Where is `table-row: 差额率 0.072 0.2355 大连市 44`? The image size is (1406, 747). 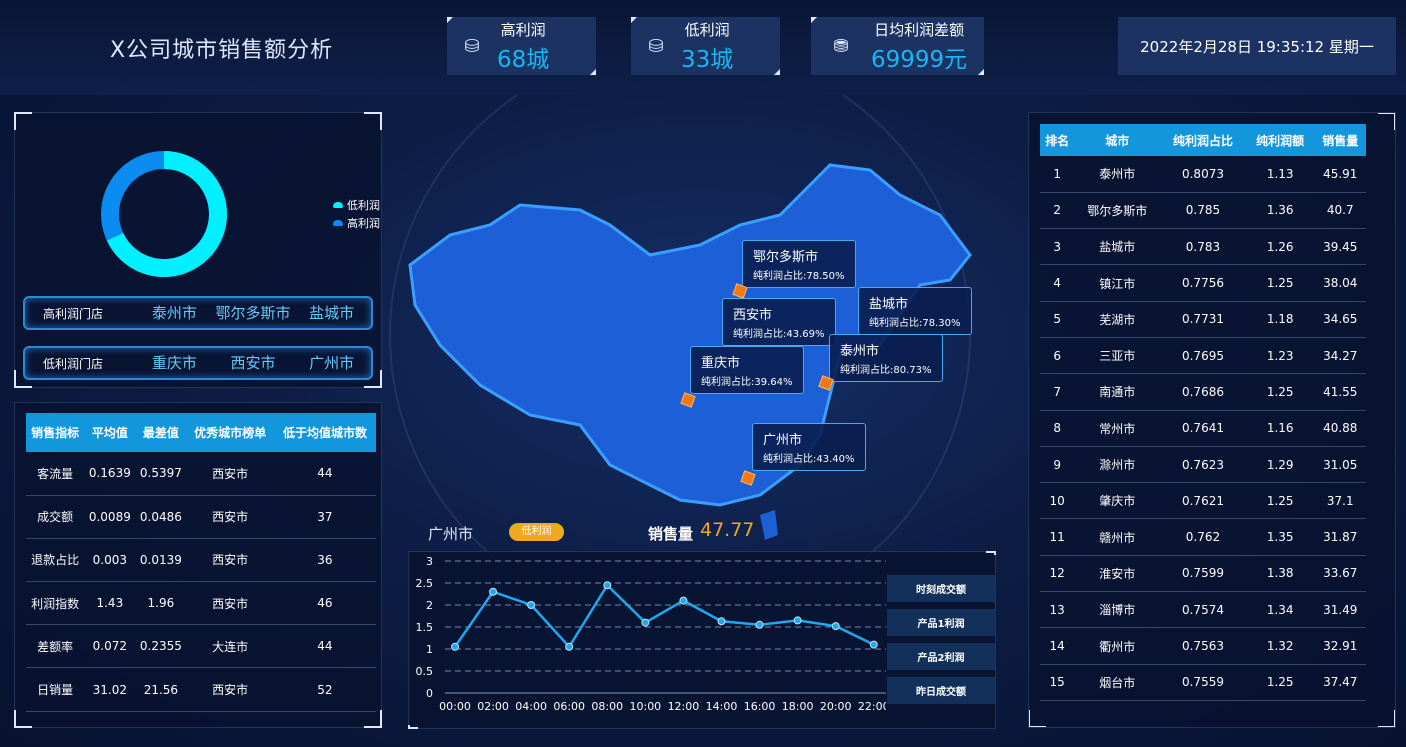
table-row: 差额率 0.072 0.2355 大连市 44 is located at coordinates (201, 646).